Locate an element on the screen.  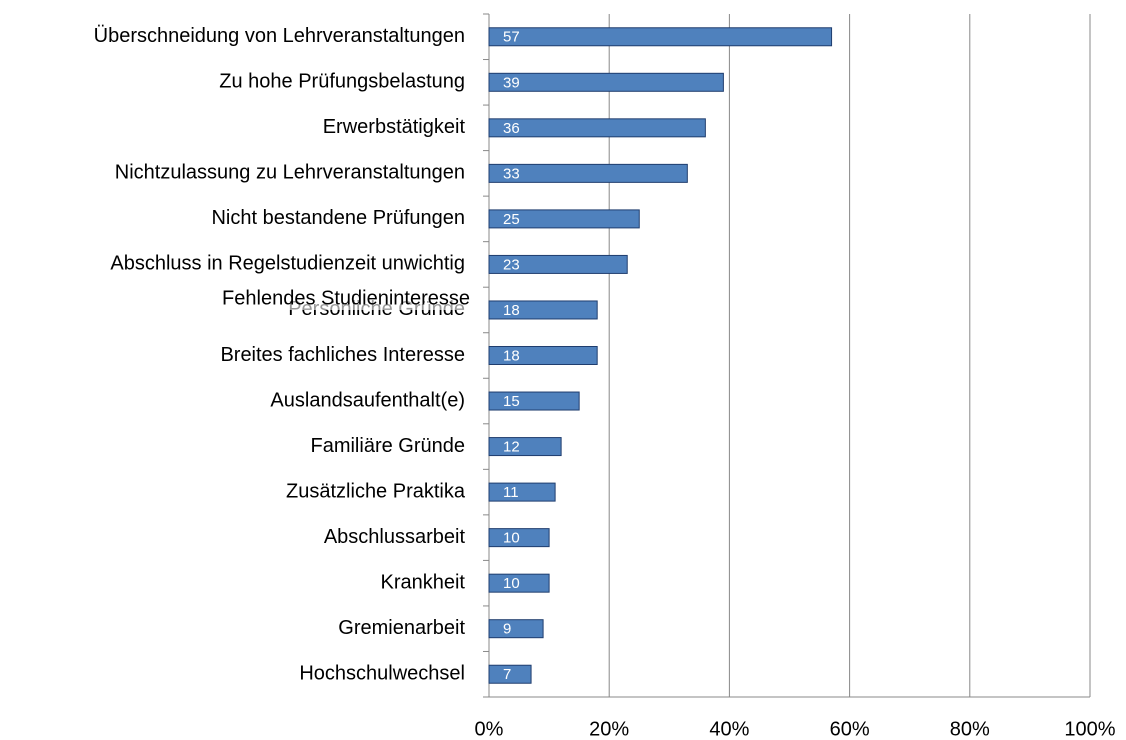
category-label: Krankheit is located at coordinates (423, 582).